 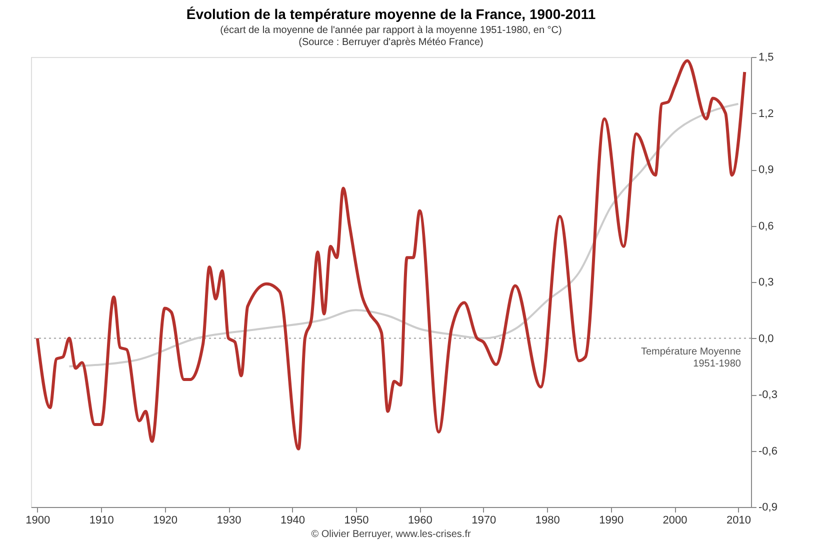 I want to click on ref-line-label: Température Moyenne 1951-1980, so click(x=691, y=358).